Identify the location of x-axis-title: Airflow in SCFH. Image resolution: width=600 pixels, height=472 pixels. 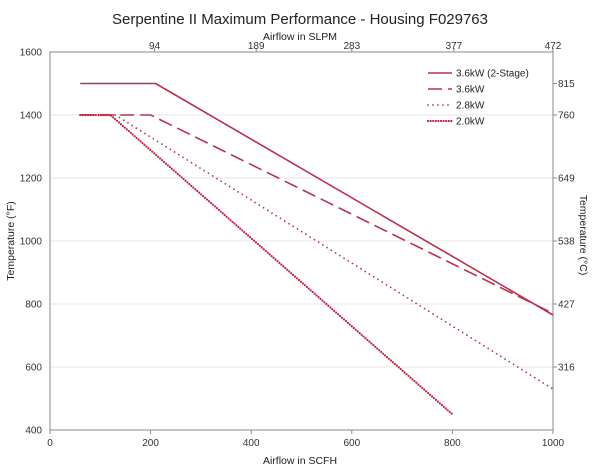
(300, 461).